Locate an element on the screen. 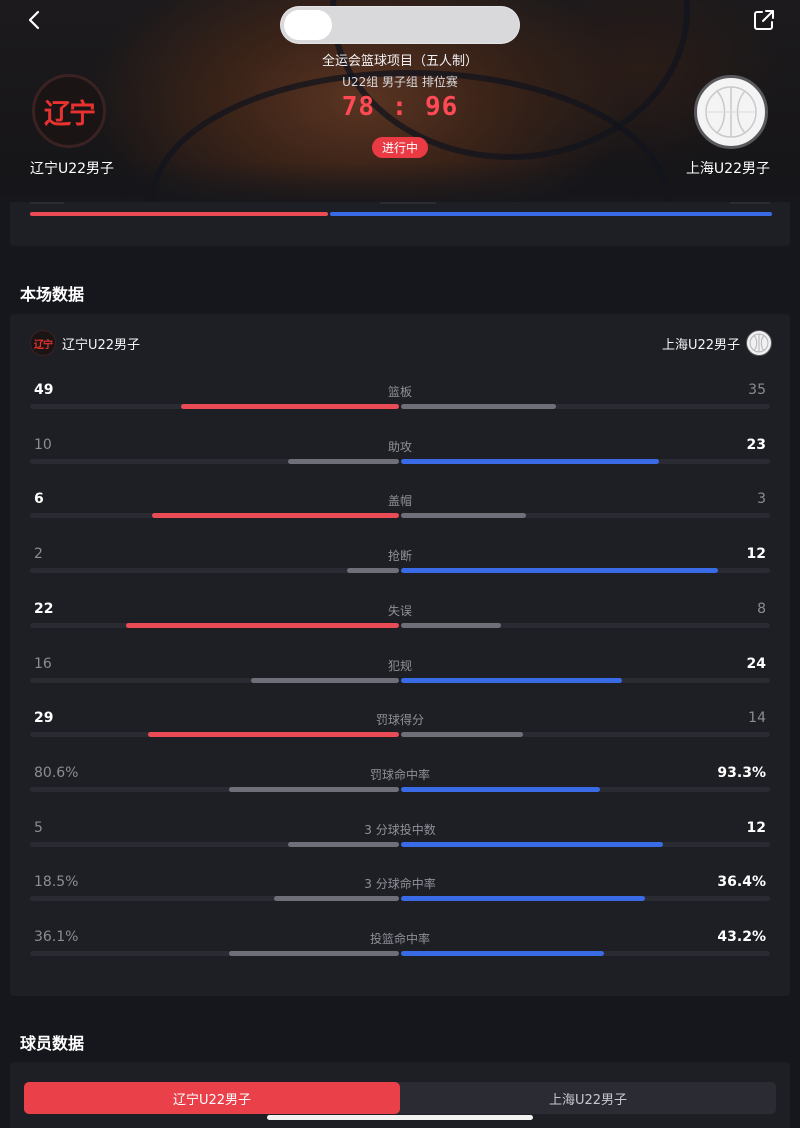 Image resolution: width=800 pixels, height=1128 pixels. tab-home-team: 辽宁U22男子 is located at coordinates (212, 1098).